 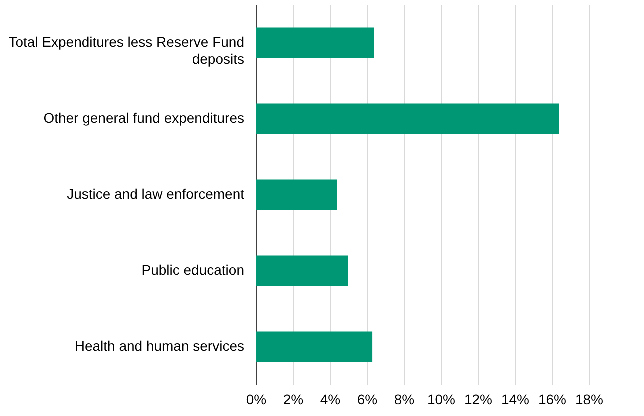 What do you see at coordinates (156, 194) in the screenshot?
I see `y-tick-label: Justice and law enforcement` at bounding box center [156, 194].